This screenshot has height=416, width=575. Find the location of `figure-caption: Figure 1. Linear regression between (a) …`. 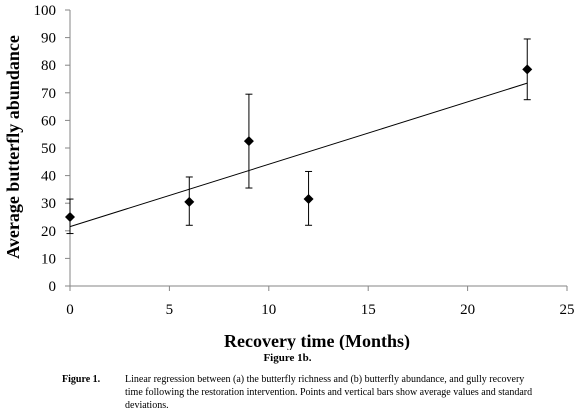

figure-caption: Figure 1. Linear regression between (a) … is located at coordinates (302, 392).